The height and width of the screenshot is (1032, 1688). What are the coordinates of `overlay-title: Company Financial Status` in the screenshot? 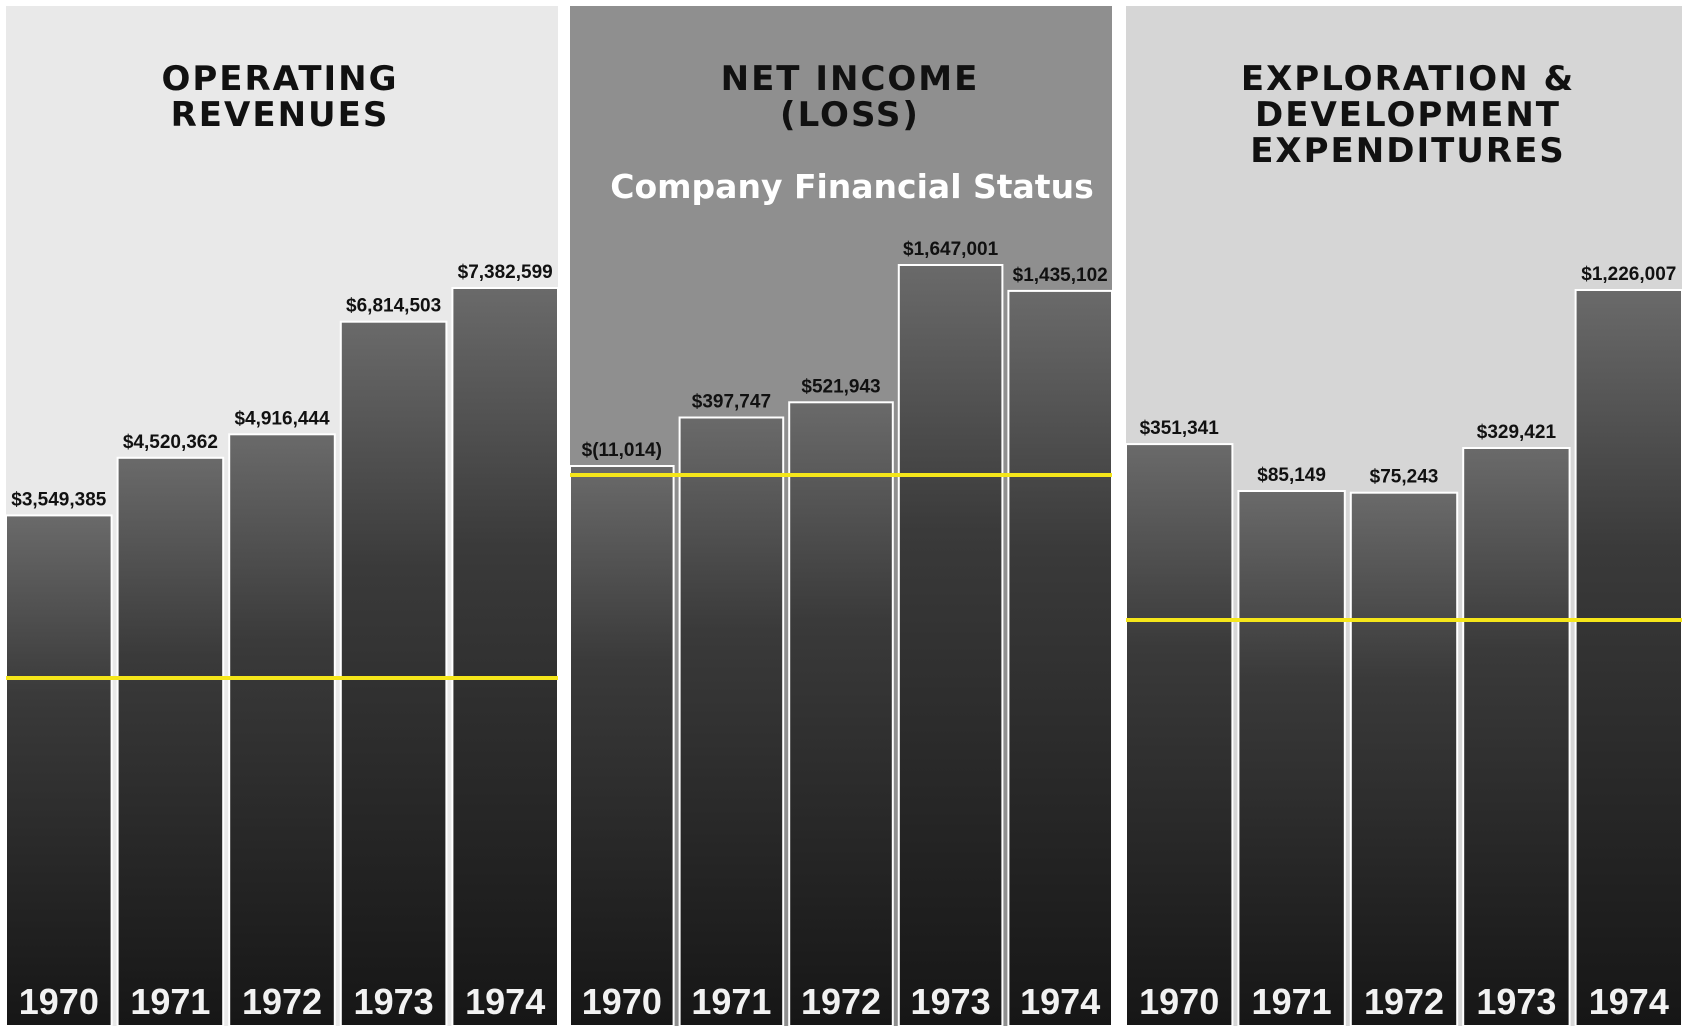 It's located at (851, 186).